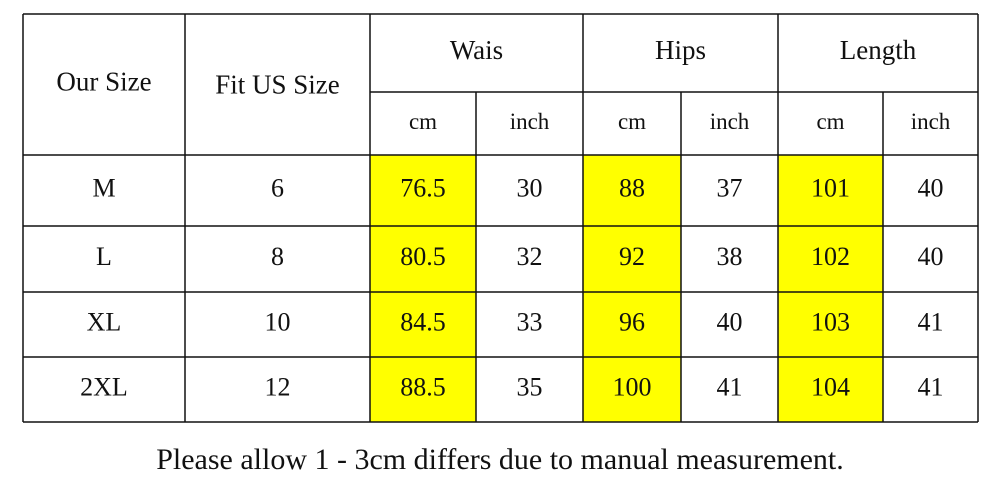 The image size is (1000, 493). Describe the element at coordinates (878, 50) in the screenshot. I see `group-header: Length` at that location.